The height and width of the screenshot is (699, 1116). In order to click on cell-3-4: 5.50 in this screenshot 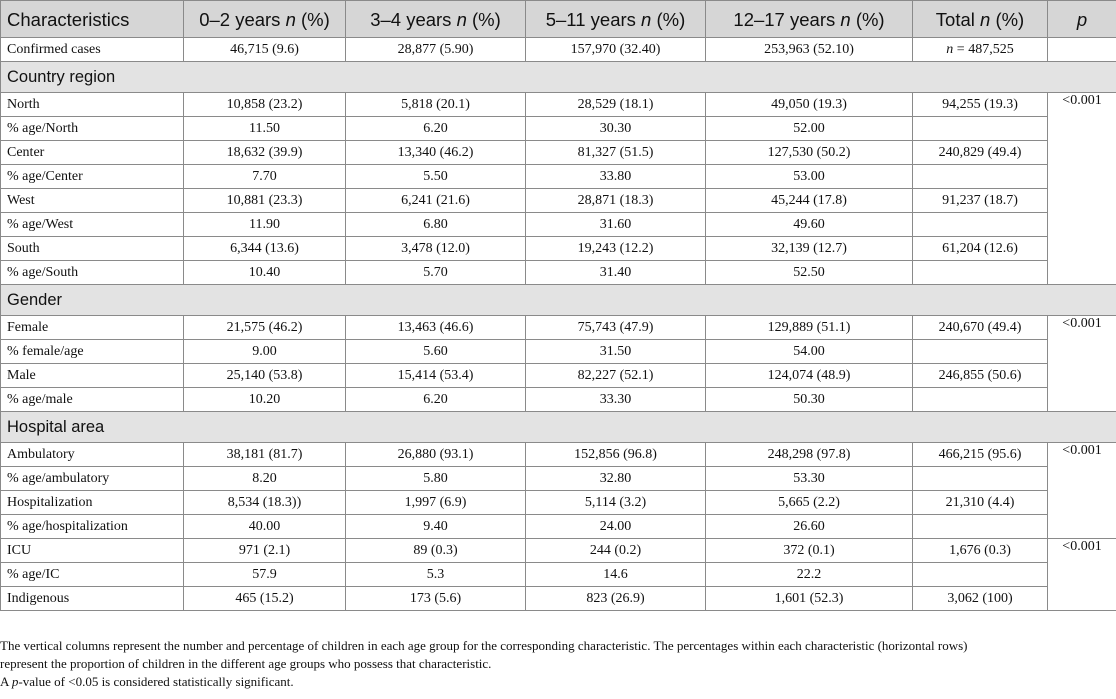, I will do `click(435, 176)`.